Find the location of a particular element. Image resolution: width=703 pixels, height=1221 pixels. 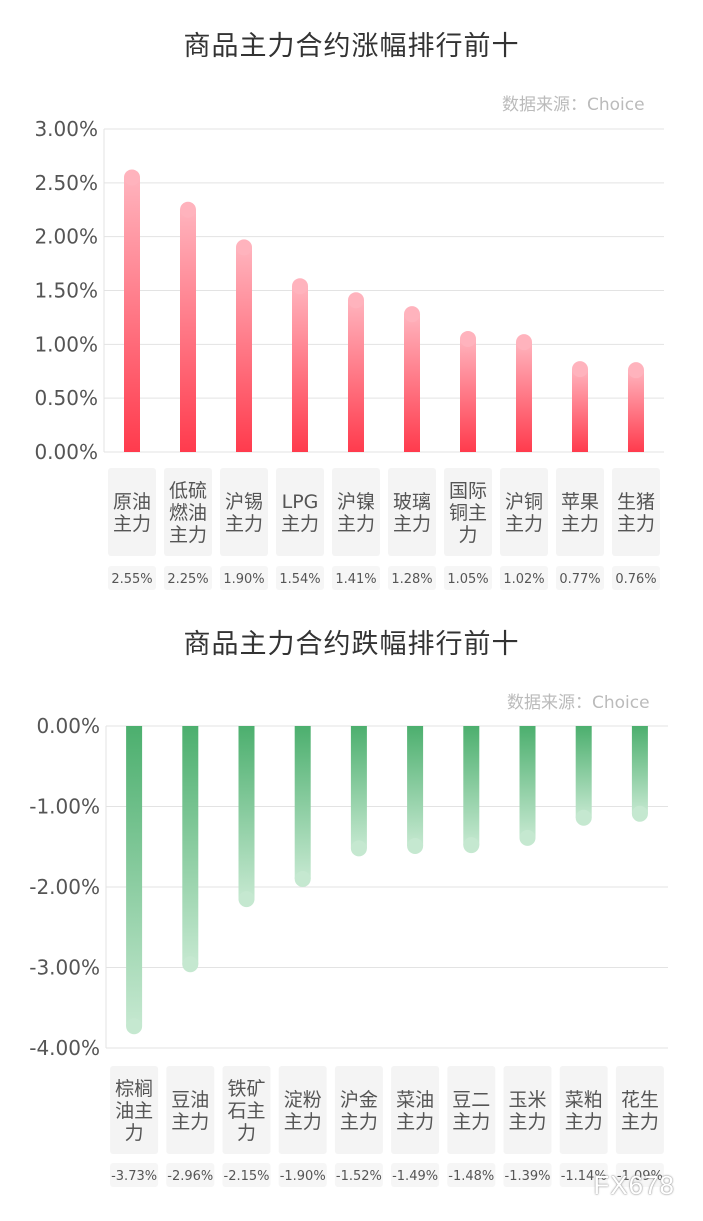

y-tick-label: -1.00% is located at coordinates (64, 807).